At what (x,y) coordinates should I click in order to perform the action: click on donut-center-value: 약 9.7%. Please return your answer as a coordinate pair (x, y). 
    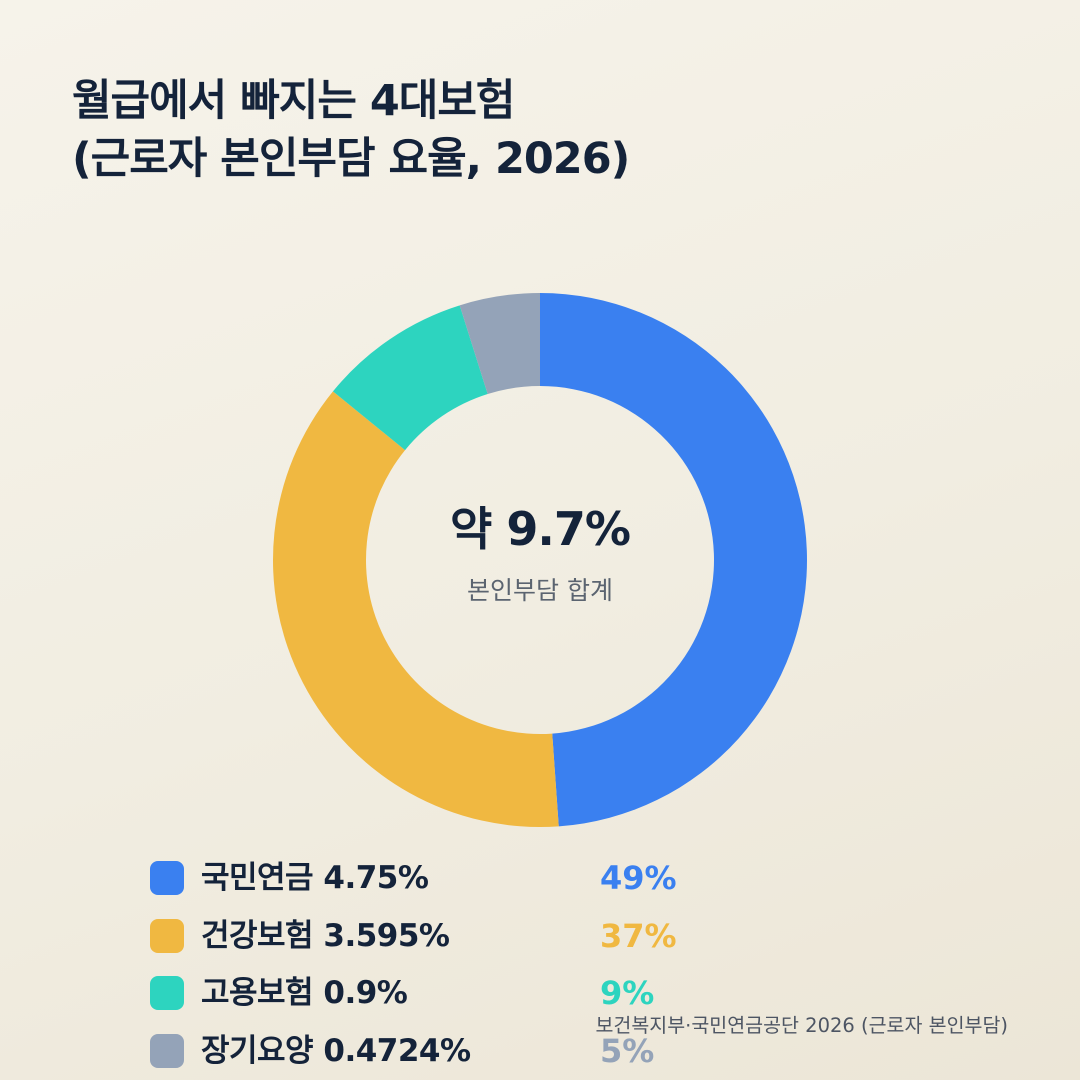
    Looking at the image, I should click on (540, 529).